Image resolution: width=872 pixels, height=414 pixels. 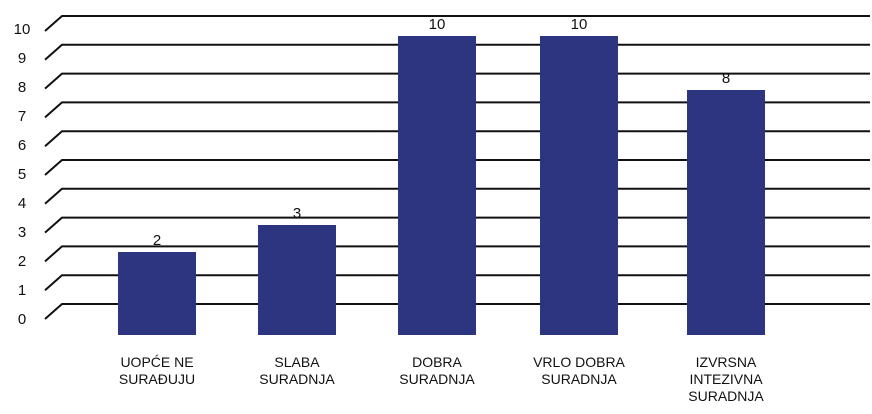 What do you see at coordinates (22, 319) in the screenshot?
I see `y-tick-label: 0` at bounding box center [22, 319].